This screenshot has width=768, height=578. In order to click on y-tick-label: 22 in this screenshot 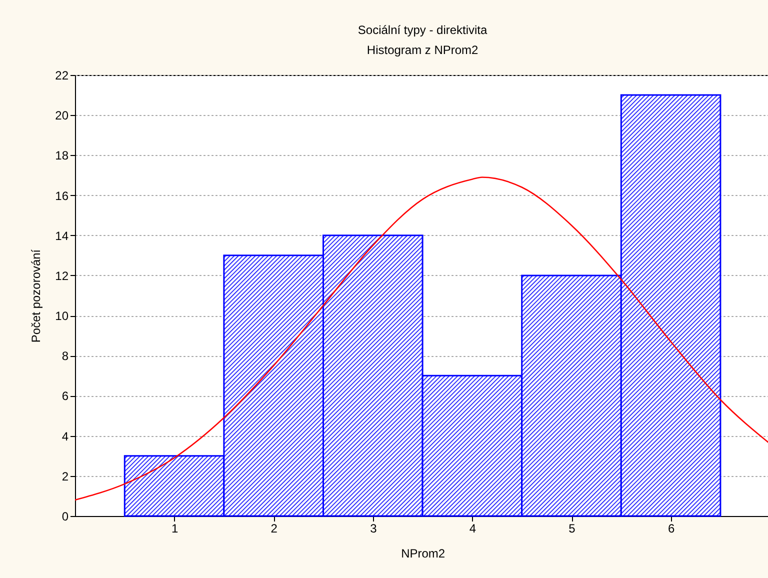, I will do `click(62, 75)`.